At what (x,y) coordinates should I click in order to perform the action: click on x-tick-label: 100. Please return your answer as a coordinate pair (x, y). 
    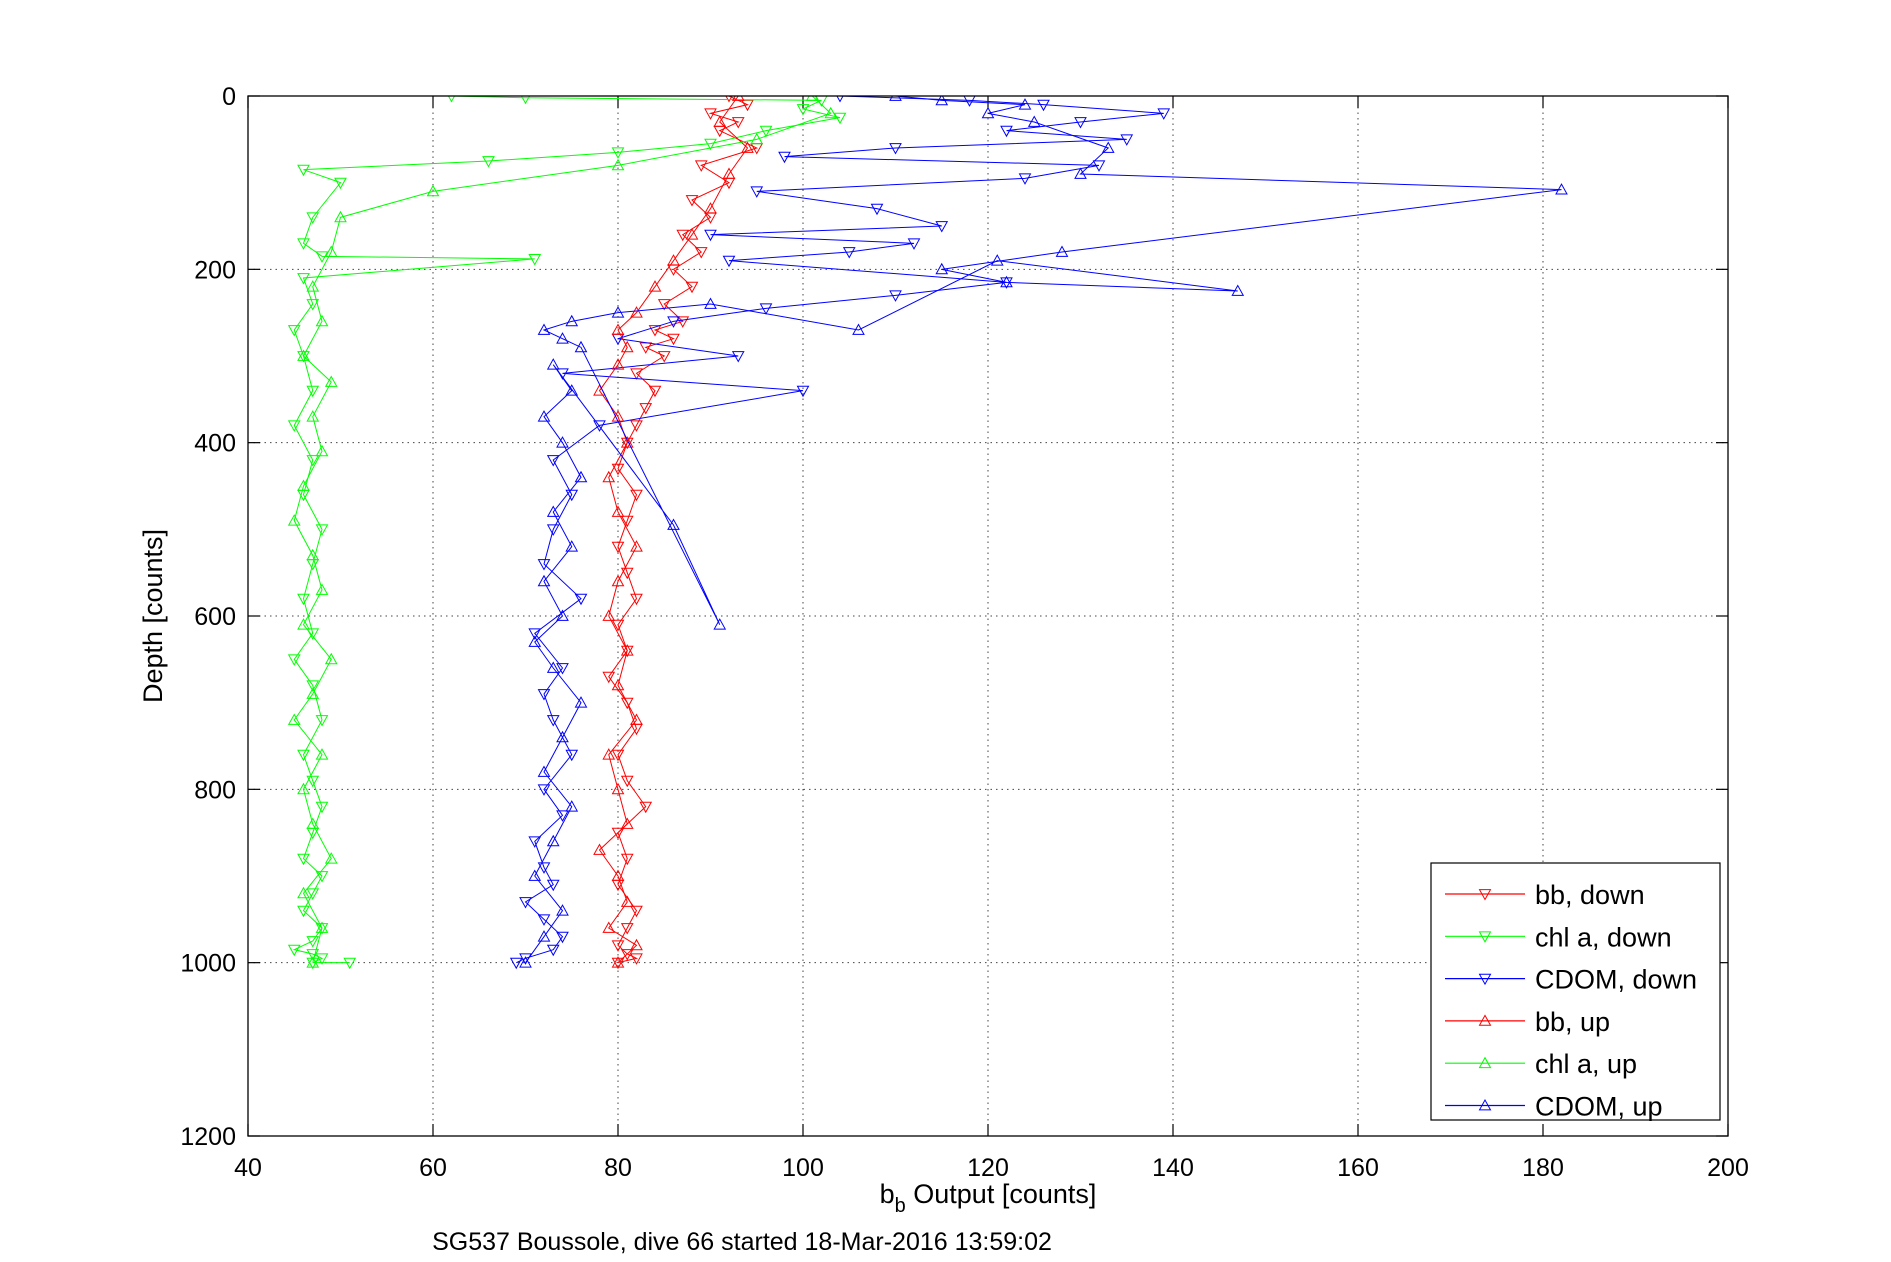
    Looking at the image, I should click on (803, 1168).